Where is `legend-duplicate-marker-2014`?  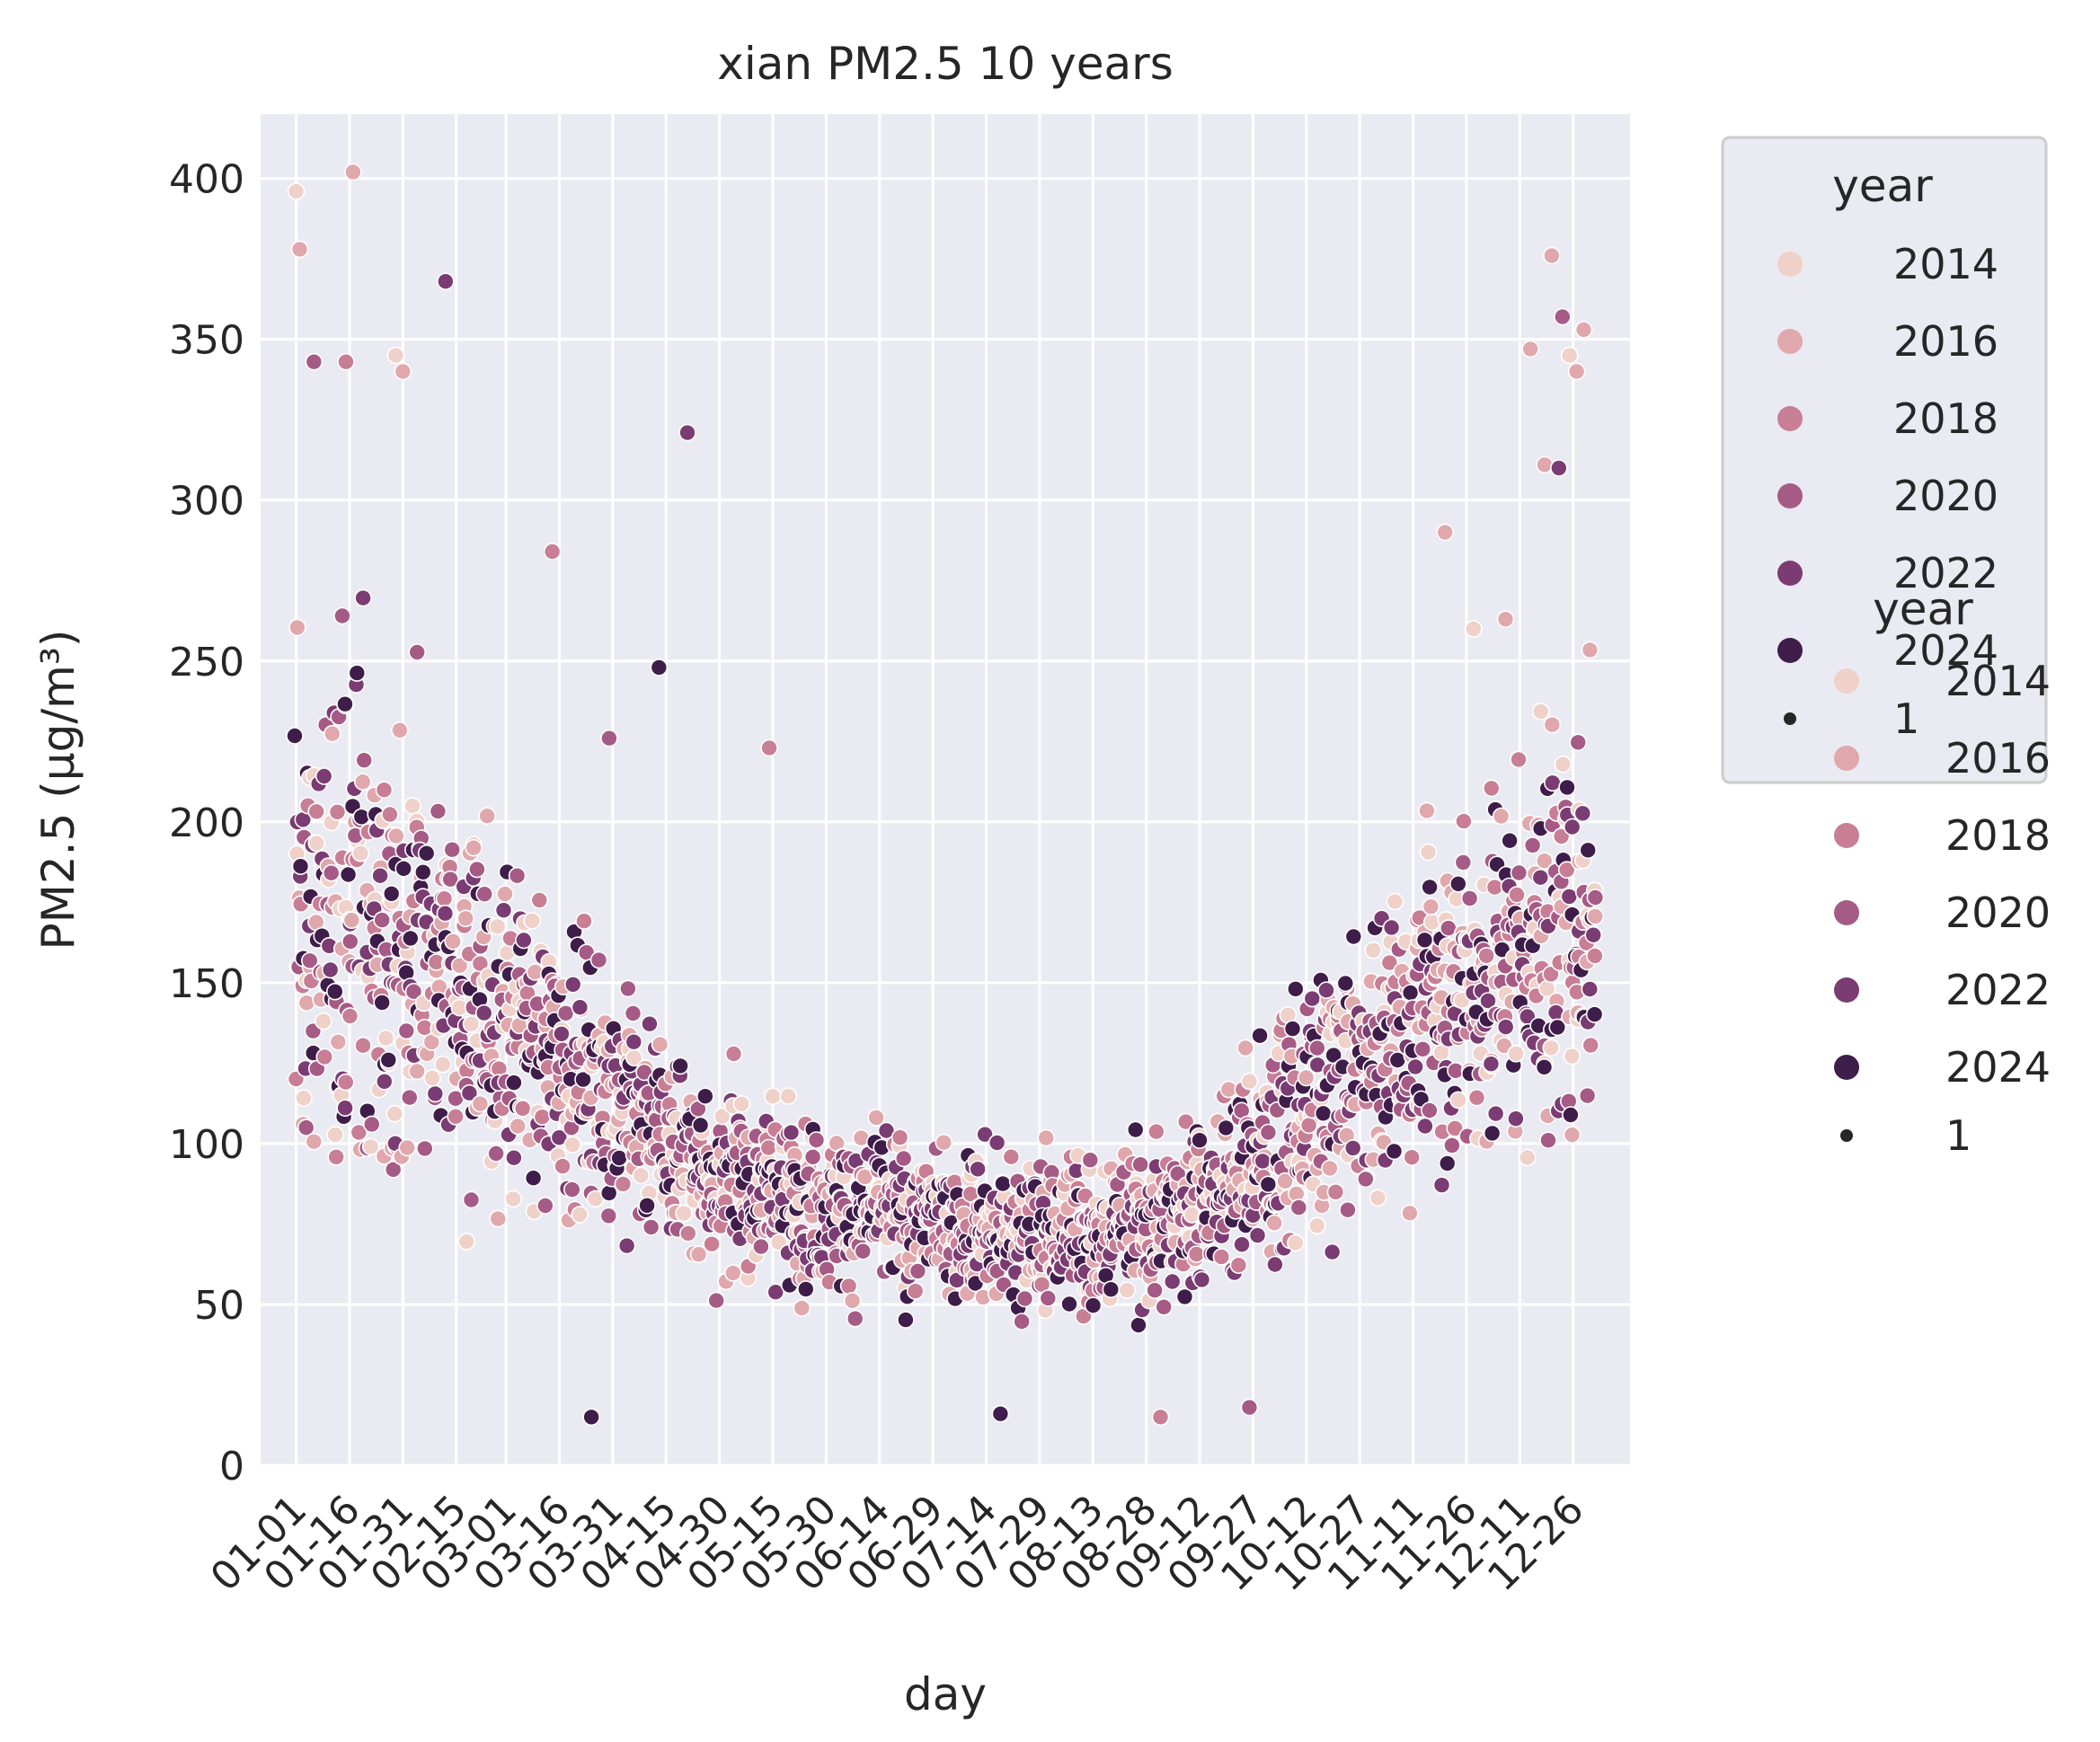 legend-duplicate-marker-2014 is located at coordinates (1846, 681).